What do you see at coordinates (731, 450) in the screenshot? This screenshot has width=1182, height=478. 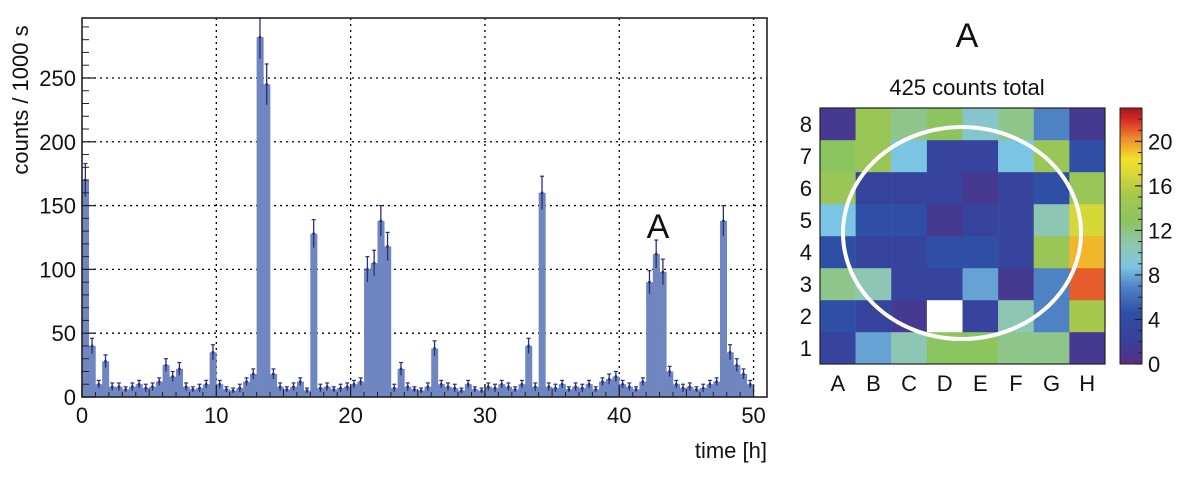 I see `x-axis-label: time [h]` at bounding box center [731, 450].